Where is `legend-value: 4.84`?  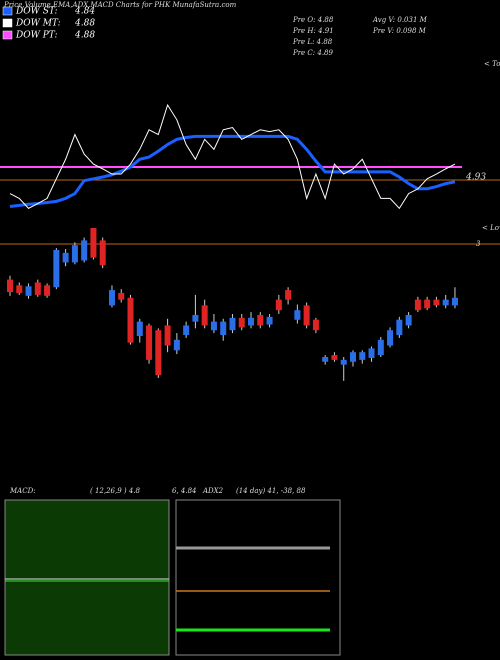 legend-value: 4.84 is located at coordinates (84, 12).